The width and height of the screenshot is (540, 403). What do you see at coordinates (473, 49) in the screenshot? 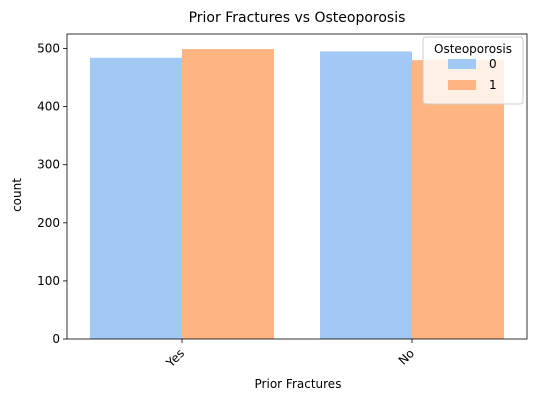
I see `legend-title: Osteoporosis` at bounding box center [473, 49].